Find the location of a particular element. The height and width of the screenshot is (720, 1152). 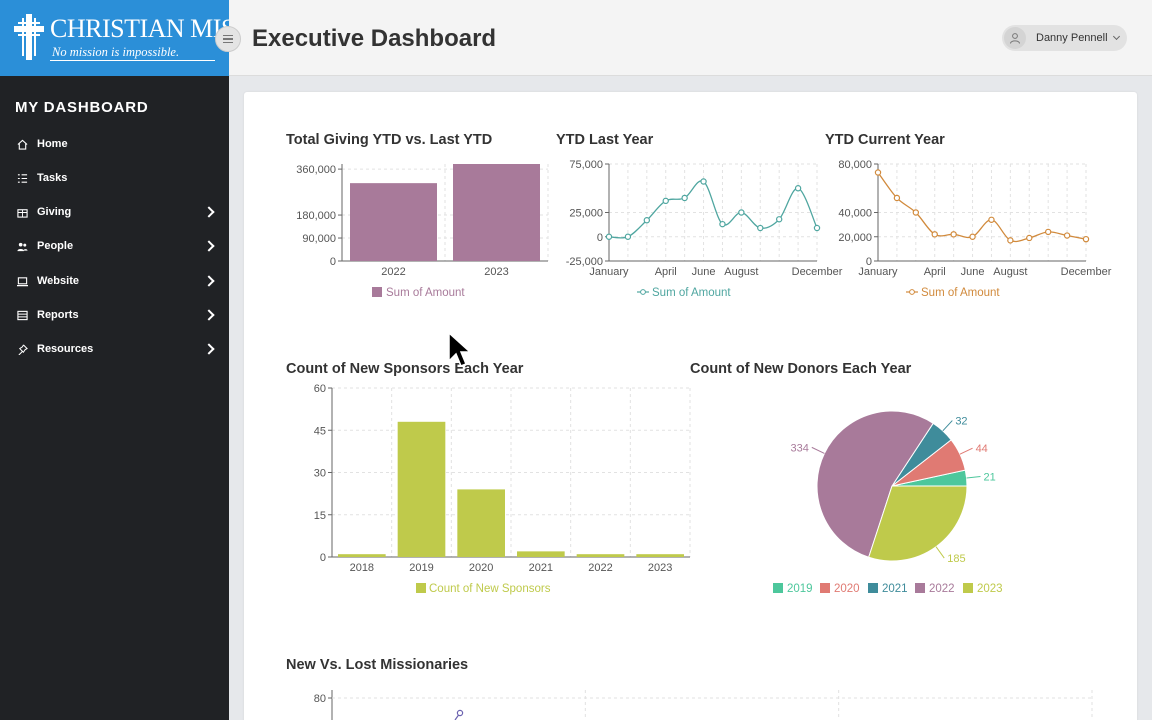

sidebar-item-label: Giving is located at coordinates (54, 212).